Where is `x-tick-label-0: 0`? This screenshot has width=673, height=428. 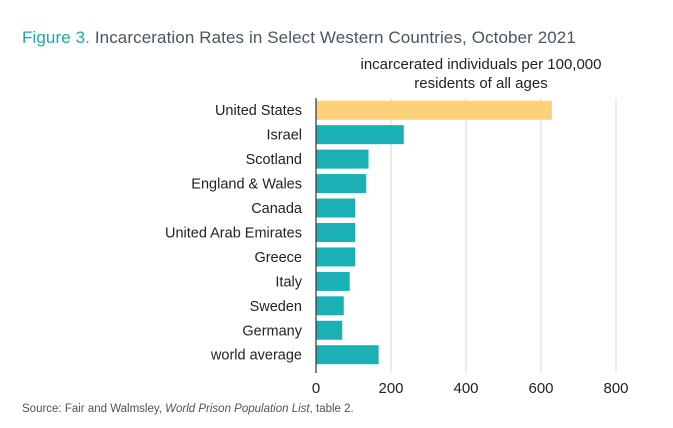 x-tick-label-0: 0 is located at coordinates (316, 388).